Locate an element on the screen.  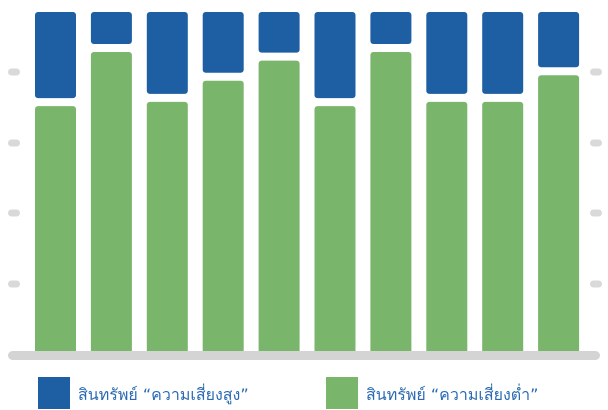
legend-item-low-risk: สินทรัพย์ “ความเสี่ยงต่ำ” is located at coordinates (432, 393).